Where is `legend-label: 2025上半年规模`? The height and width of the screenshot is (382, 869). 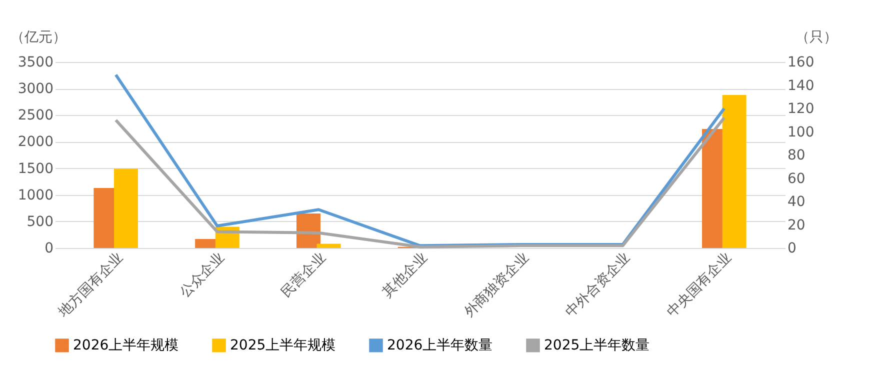 legend-label: 2025上半年规模 is located at coordinates (283, 345).